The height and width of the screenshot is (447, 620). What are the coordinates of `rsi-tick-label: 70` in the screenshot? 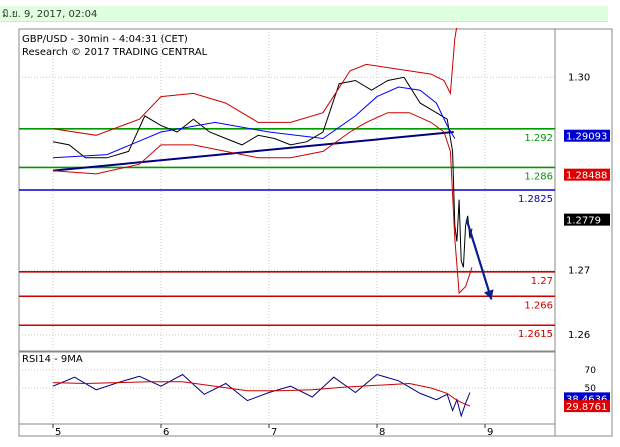 It's located at (591, 371).